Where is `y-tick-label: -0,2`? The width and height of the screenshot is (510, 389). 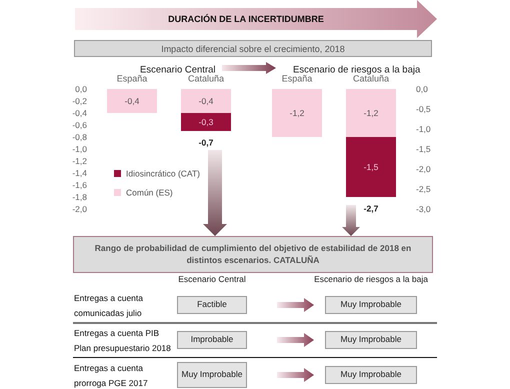
y-tick-label: -0,2 is located at coordinates (80, 101).